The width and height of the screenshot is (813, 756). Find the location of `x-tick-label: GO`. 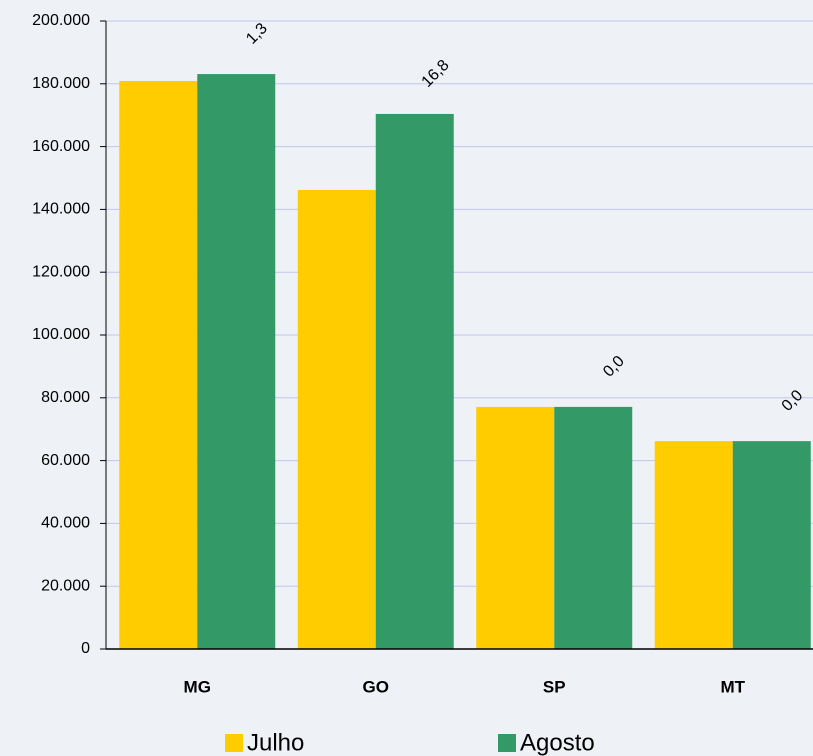

x-tick-label: GO is located at coordinates (376, 686).